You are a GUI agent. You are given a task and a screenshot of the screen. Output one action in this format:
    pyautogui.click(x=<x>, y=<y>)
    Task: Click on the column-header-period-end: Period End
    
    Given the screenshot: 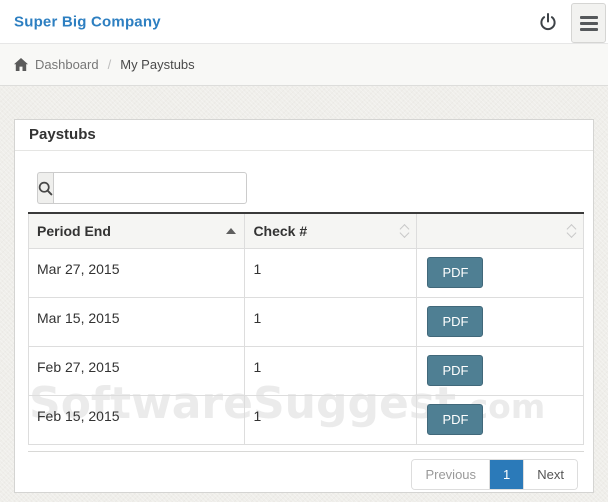 What is the action you would take?
    pyautogui.click(x=136, y=230)
    